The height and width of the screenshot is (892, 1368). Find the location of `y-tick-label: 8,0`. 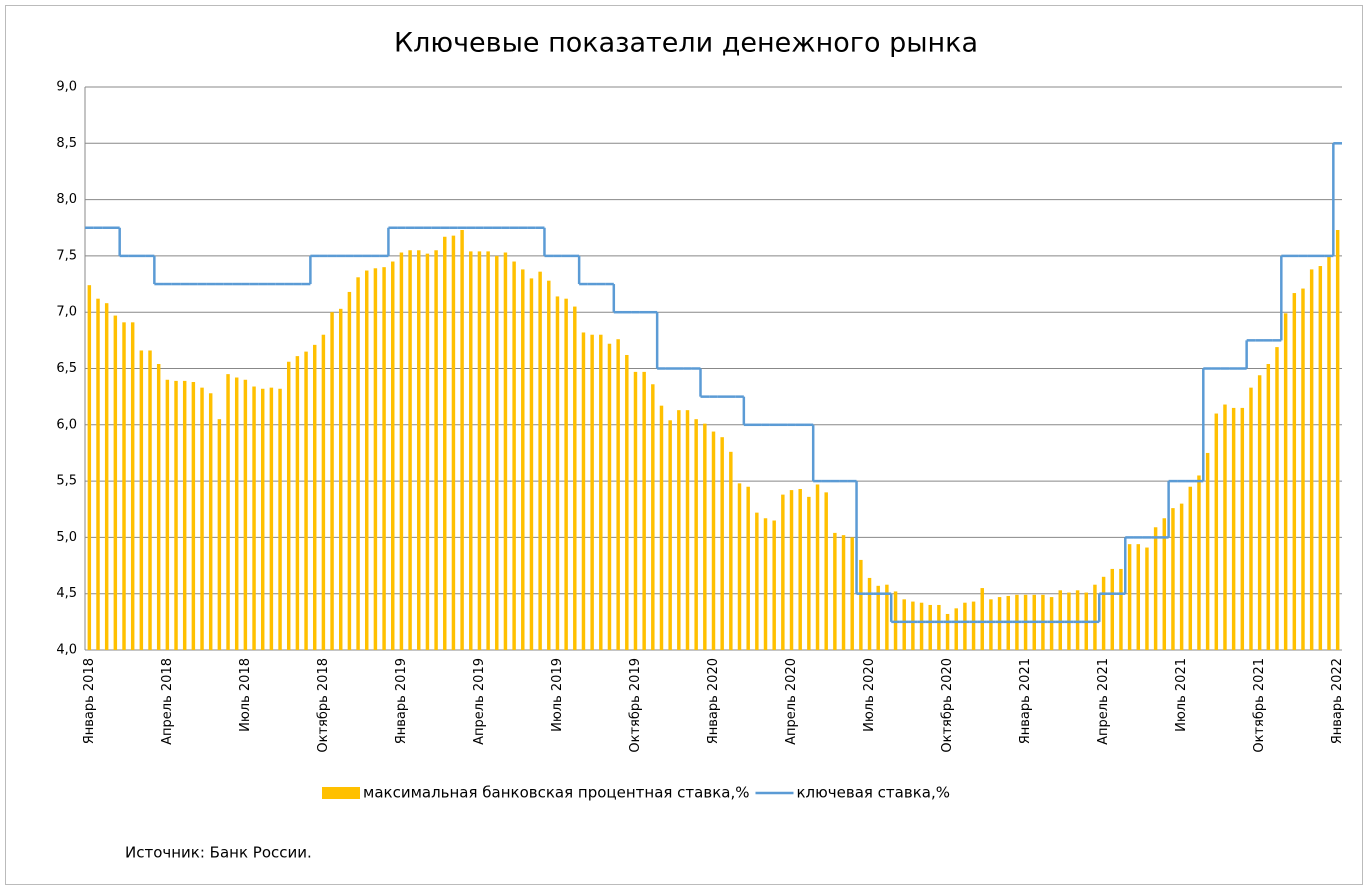

y-tick-label: 8,0 is located at coordinates (66, 199).